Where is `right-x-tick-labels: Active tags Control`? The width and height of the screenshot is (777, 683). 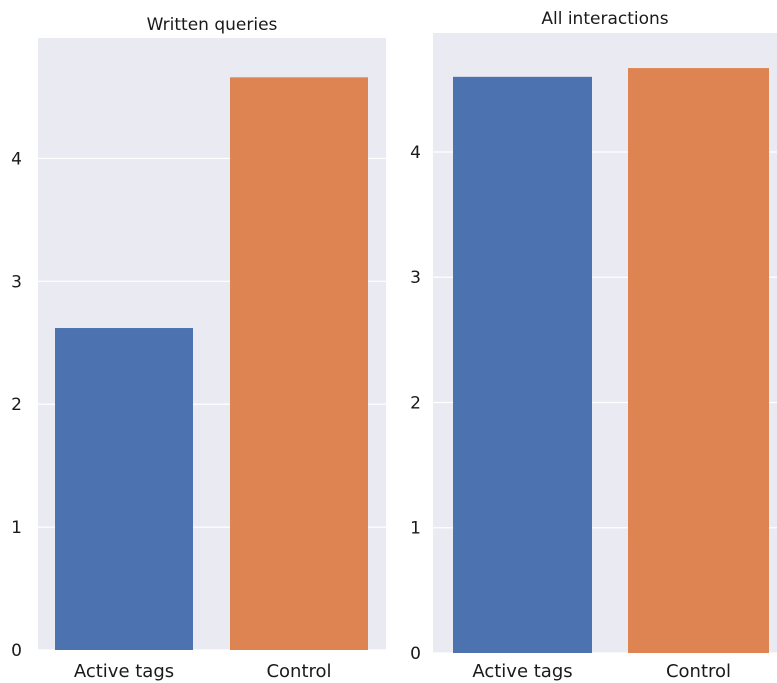
right-x-tick-labels: Active tags Control is located at coordinates (601, 671).